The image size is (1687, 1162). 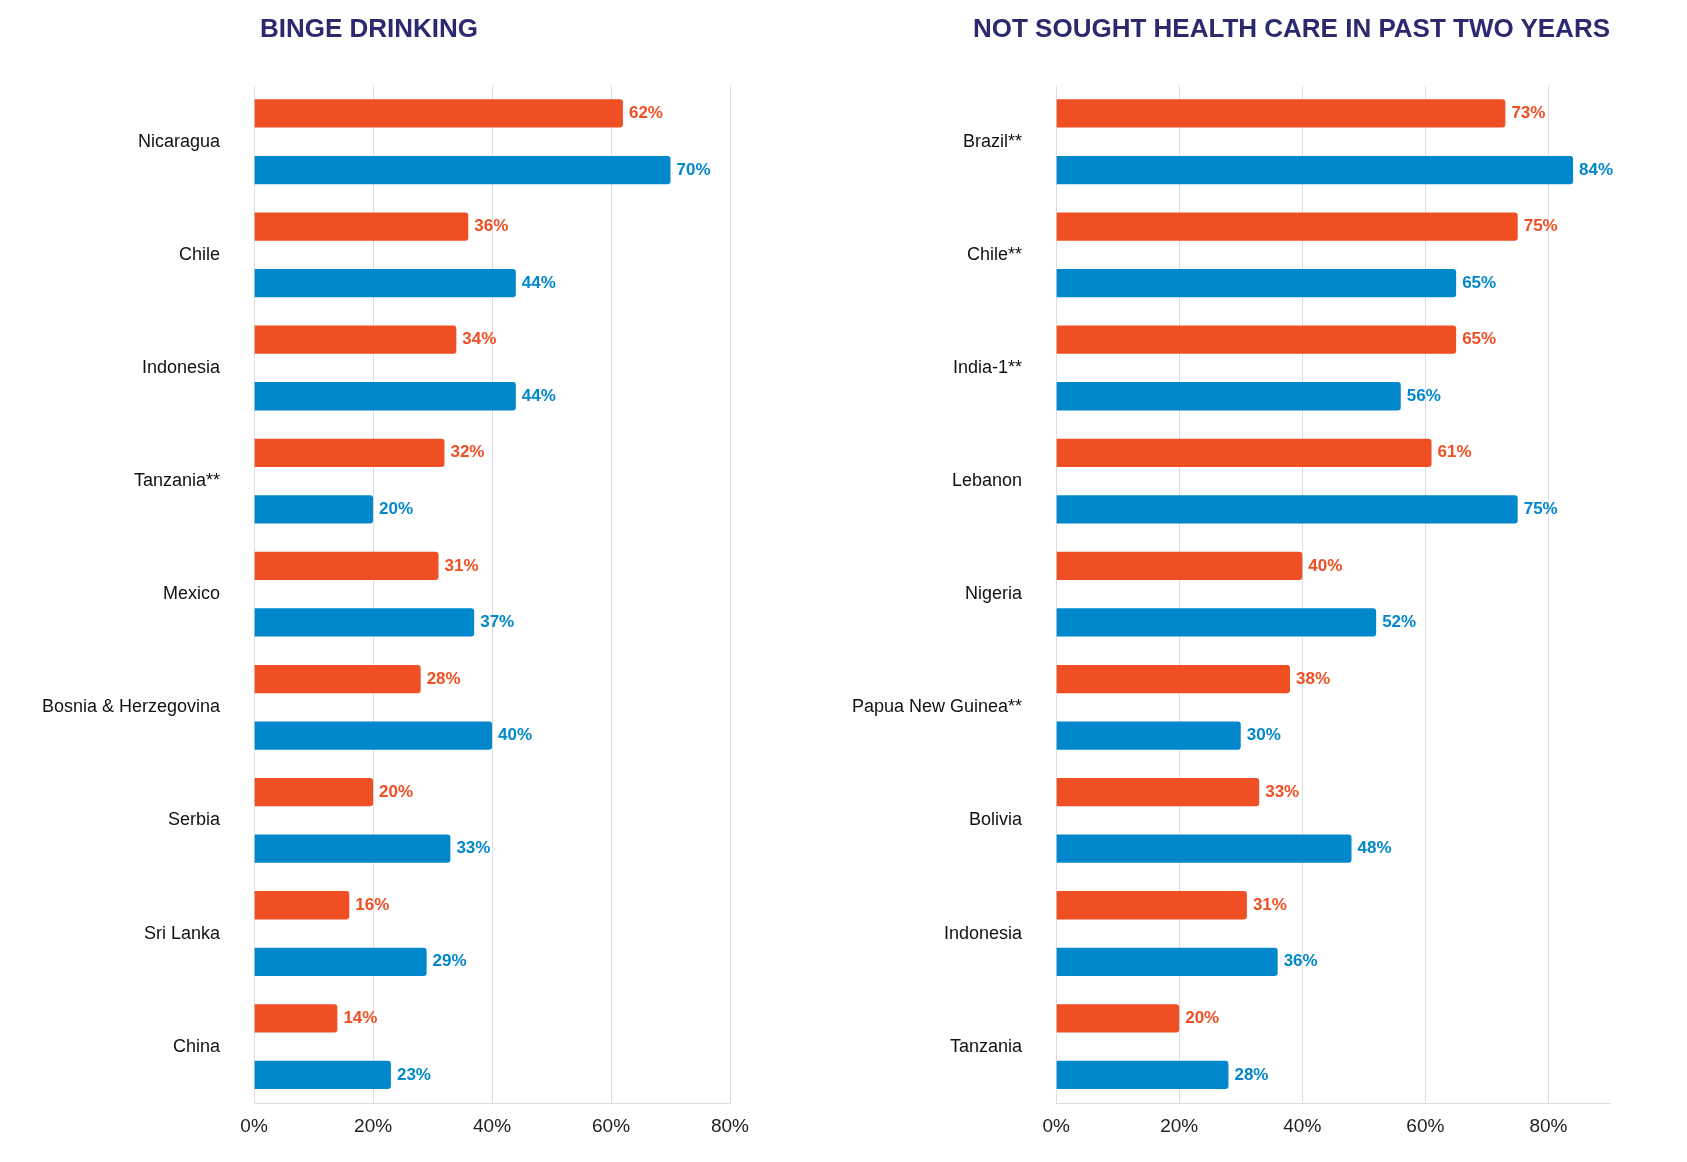 What do you see at coordinates (1313, 678) in the screenshot?
I see `data-label: 38%` at bounding box center [1313, 678].